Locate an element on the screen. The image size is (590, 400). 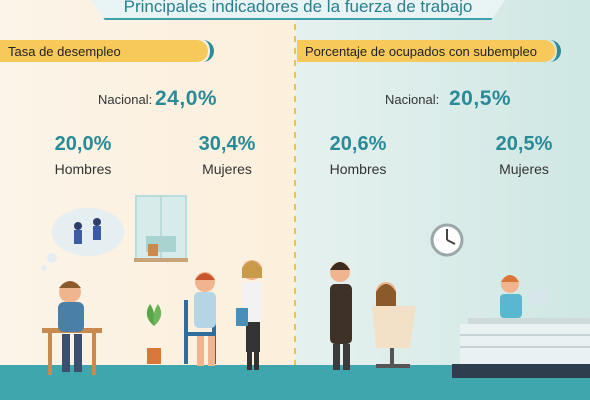
left-women-label: Mujeres is located at coordinates (227, 169).